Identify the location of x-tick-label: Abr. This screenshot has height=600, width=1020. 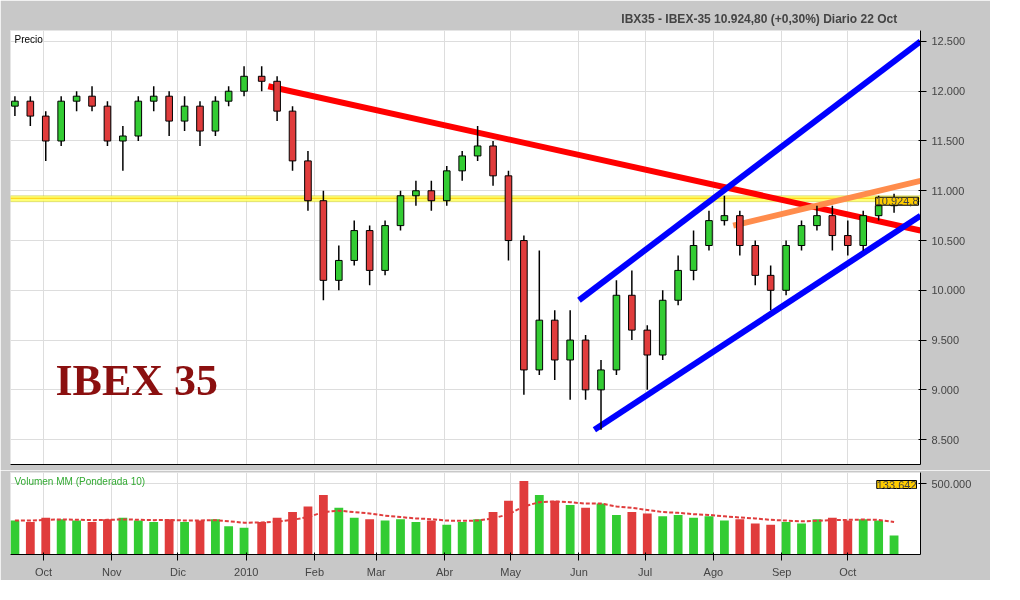
(445, 571).